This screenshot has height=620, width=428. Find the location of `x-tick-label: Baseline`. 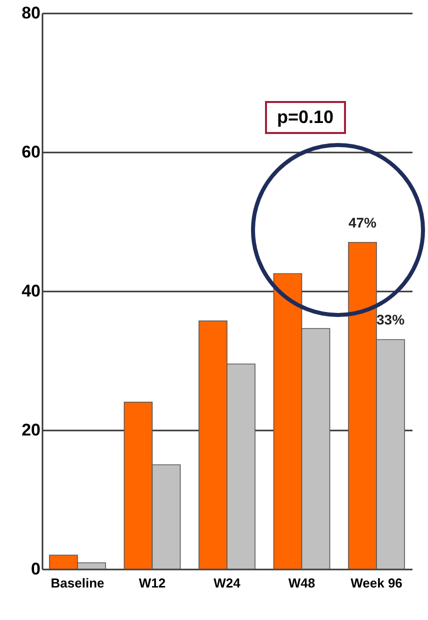

x-tick-label: Baseline is located at coordinates (77, 583).